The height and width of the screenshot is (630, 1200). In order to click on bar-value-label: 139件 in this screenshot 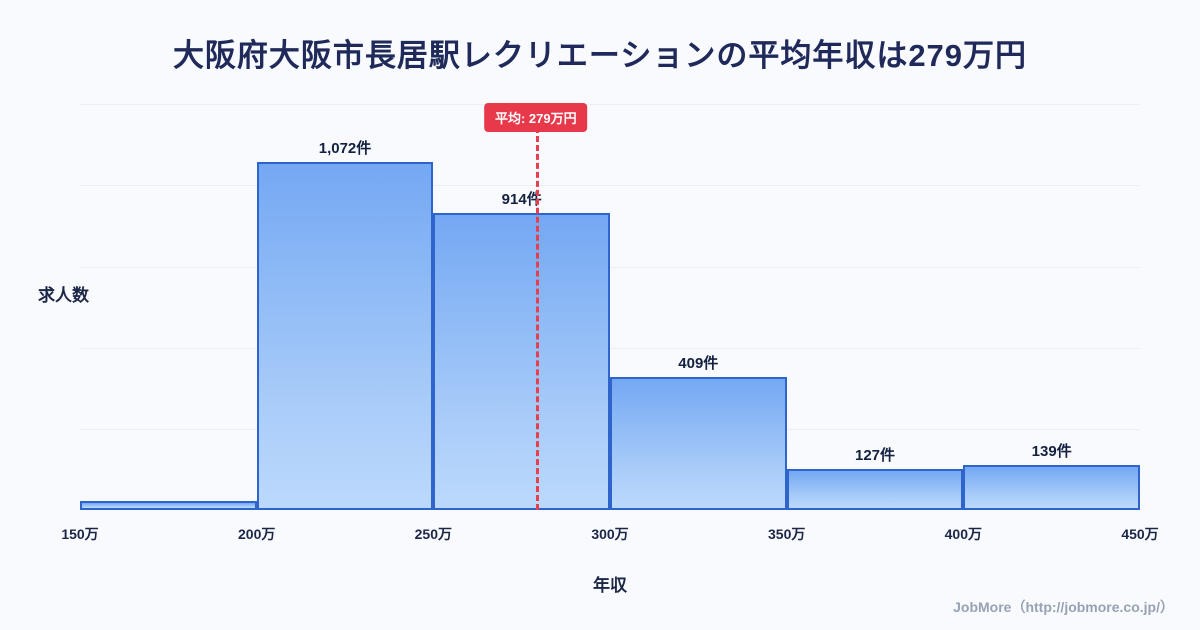, I will do `click(1051, 451)`.